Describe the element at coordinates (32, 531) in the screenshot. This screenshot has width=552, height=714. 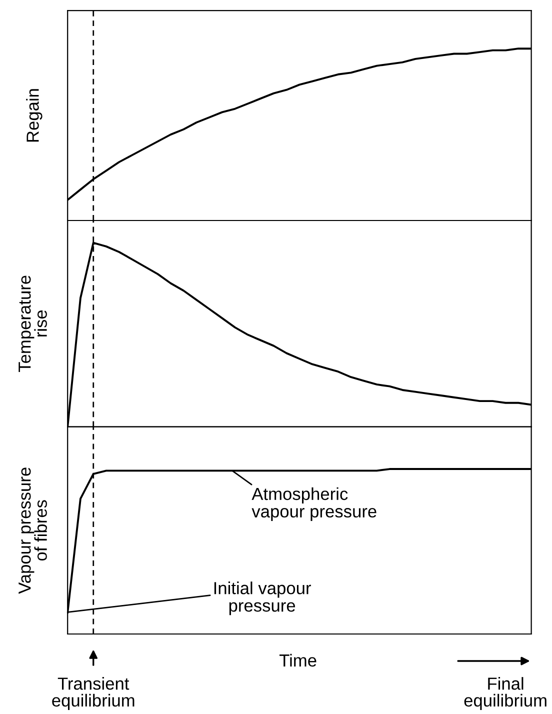
I see `y-axis-title: Vapour pressure of fibres` at that location.